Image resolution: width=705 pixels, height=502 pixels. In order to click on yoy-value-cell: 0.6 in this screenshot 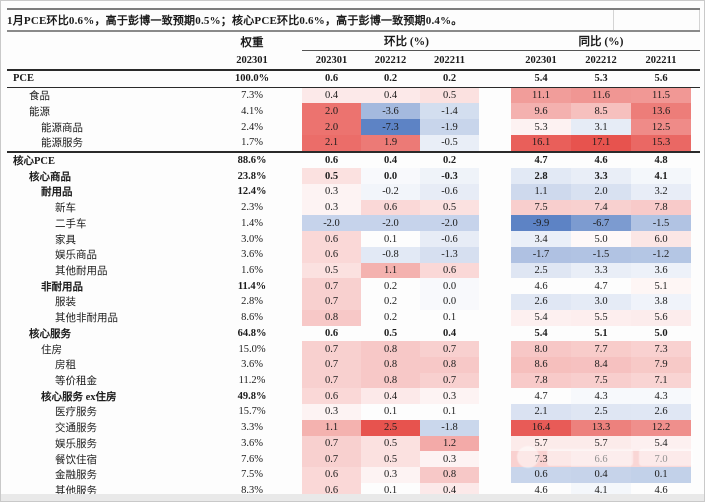, I will do `click(541, 474)`.